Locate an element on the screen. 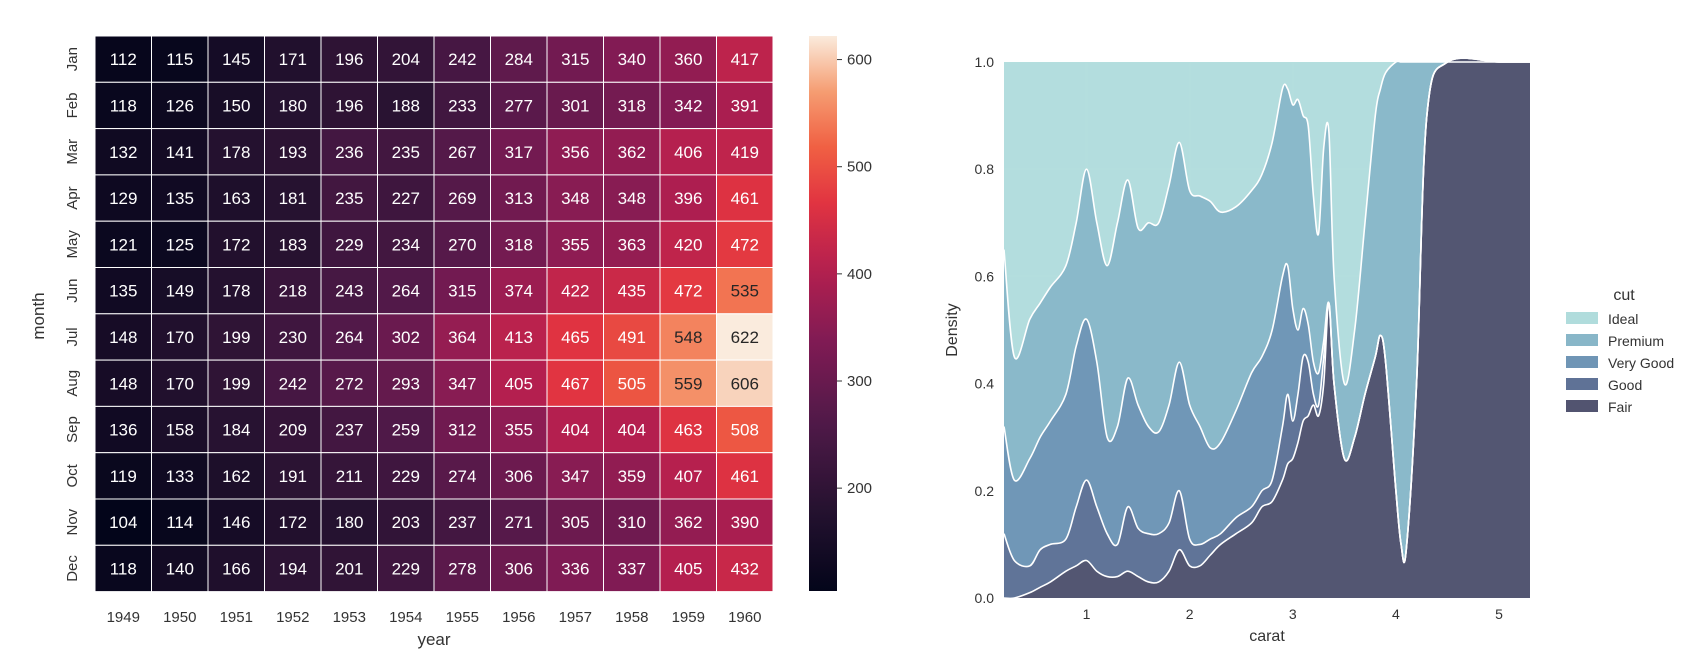  cell-value-label: 413 is located at coordinates (519, 337).